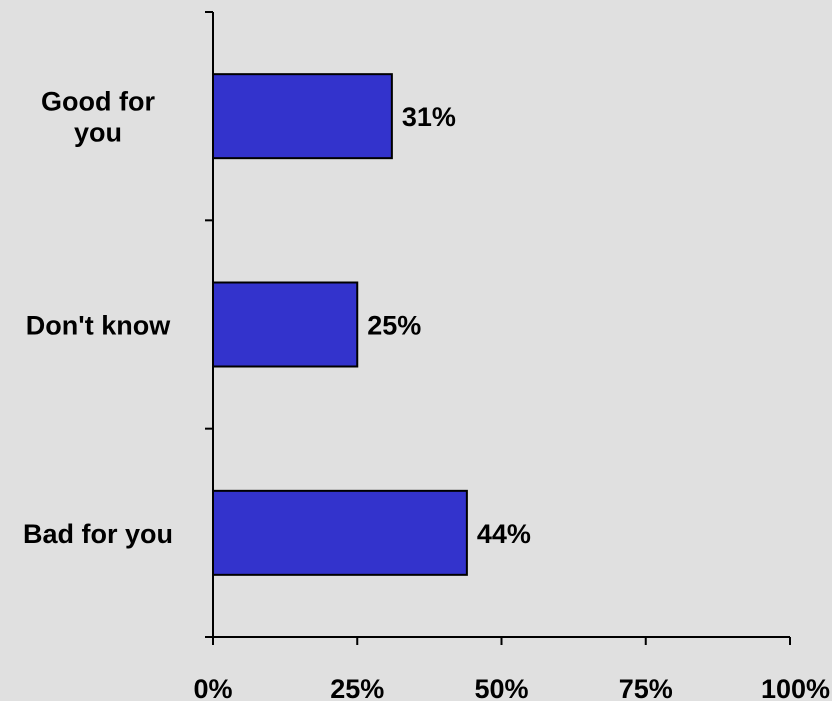 Image resolution: width=832 pixels, height=701 pixels. Describe the element at coordinates (394, 326) in the screenshot. I see `data-label-1: 25%` at that location.